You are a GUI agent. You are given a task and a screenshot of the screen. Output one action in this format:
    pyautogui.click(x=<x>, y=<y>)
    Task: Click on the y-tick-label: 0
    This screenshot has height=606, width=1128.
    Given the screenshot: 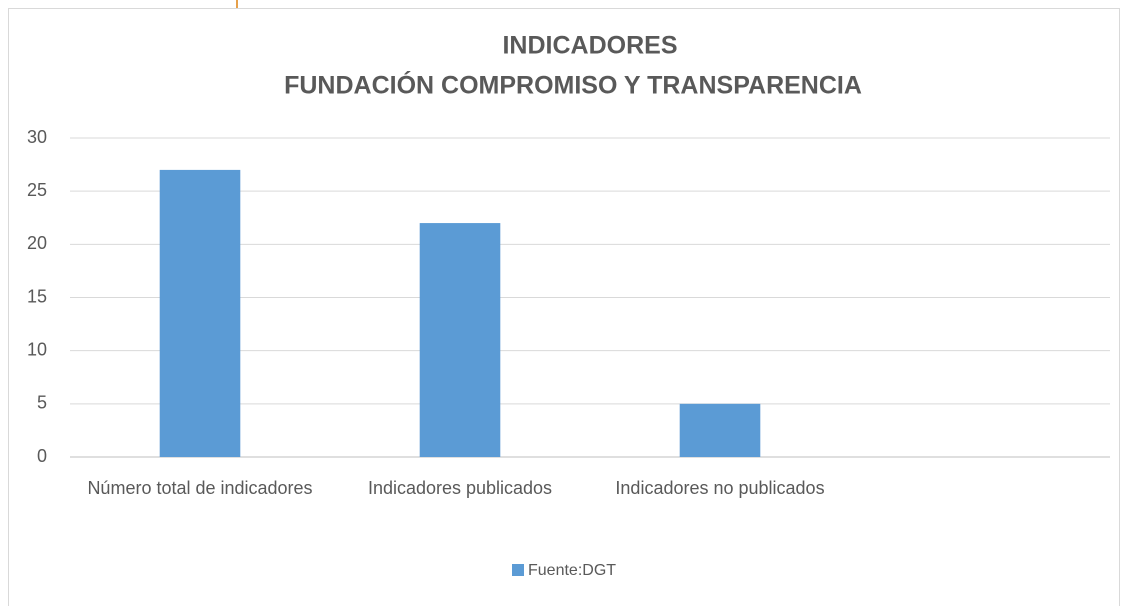 What is the action you would take?
    pyautogui.click(x=42, y=456)
    